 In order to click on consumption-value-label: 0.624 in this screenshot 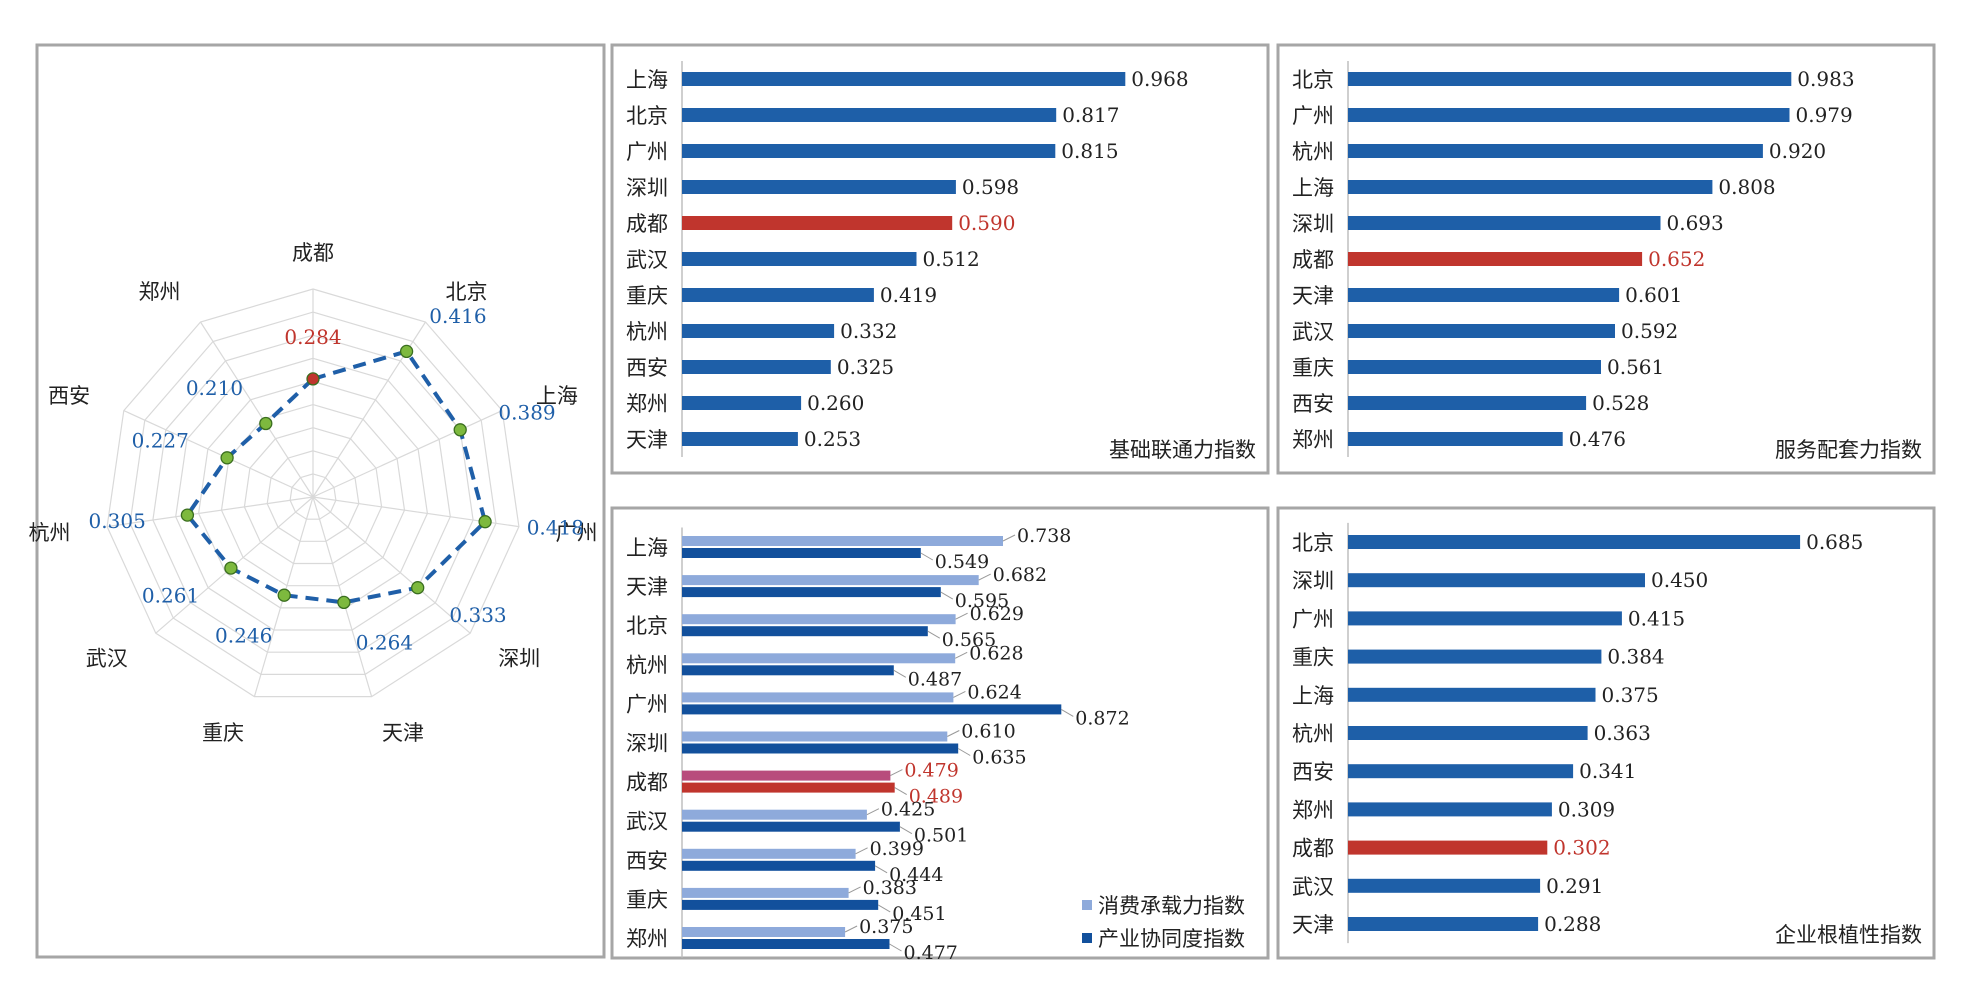, I will do `click(994, 692)`.